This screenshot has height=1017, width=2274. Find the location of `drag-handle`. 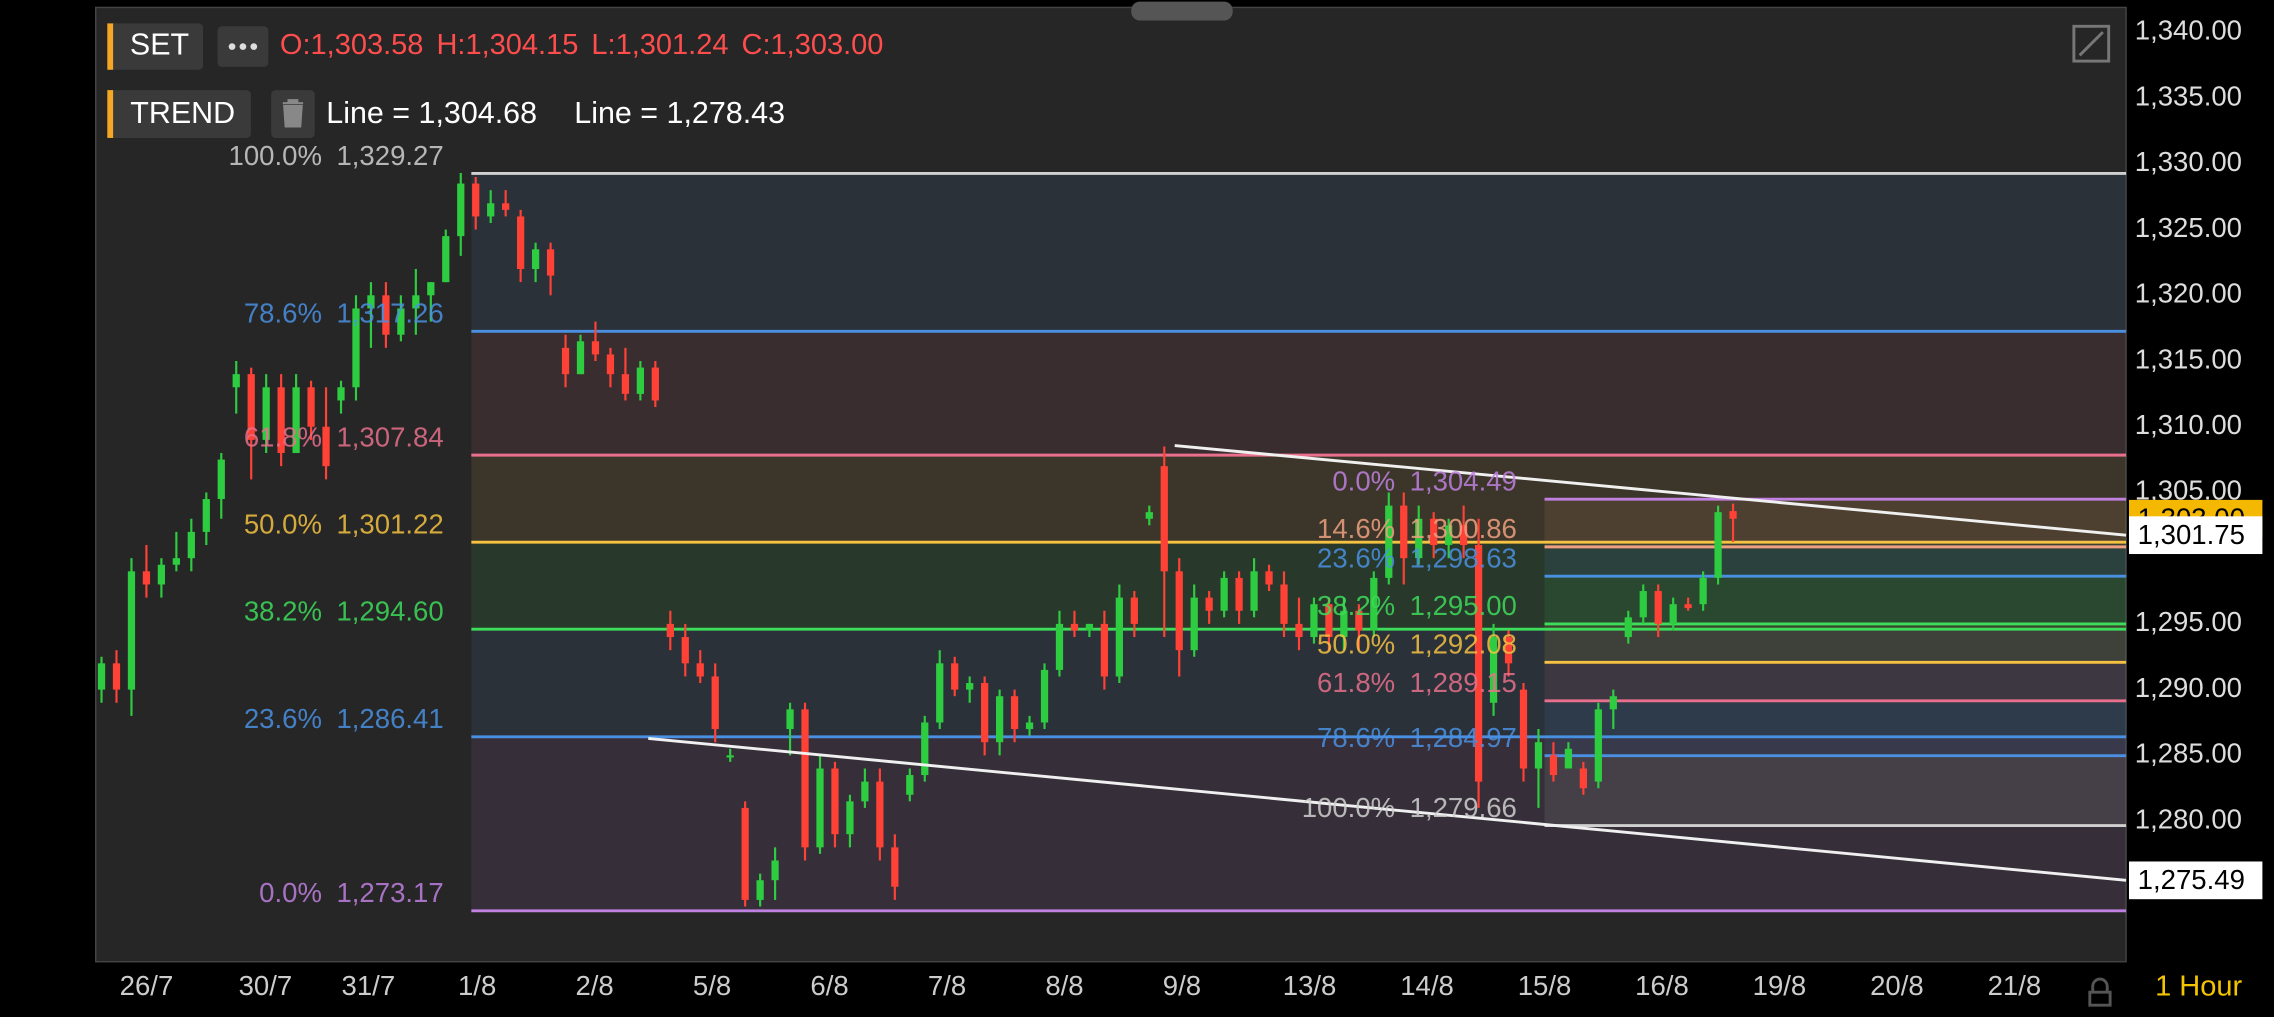

drag-handle is located at coordinates (1182, 11).